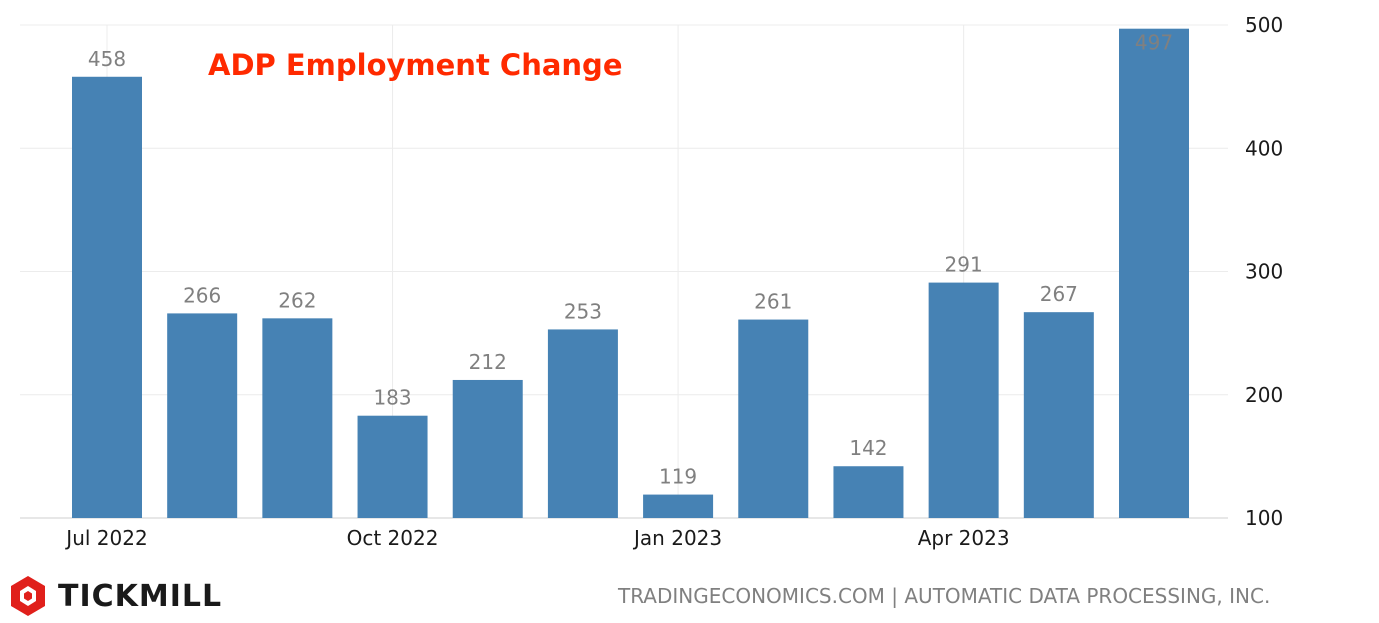  I want to click on data-label: 119, so click(678, 477).